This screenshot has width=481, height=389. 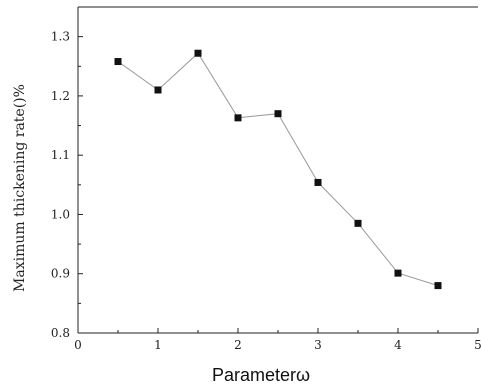 I want to click on y-axis-title: Maximum thickening rate()%, so click(x=20, y=188).